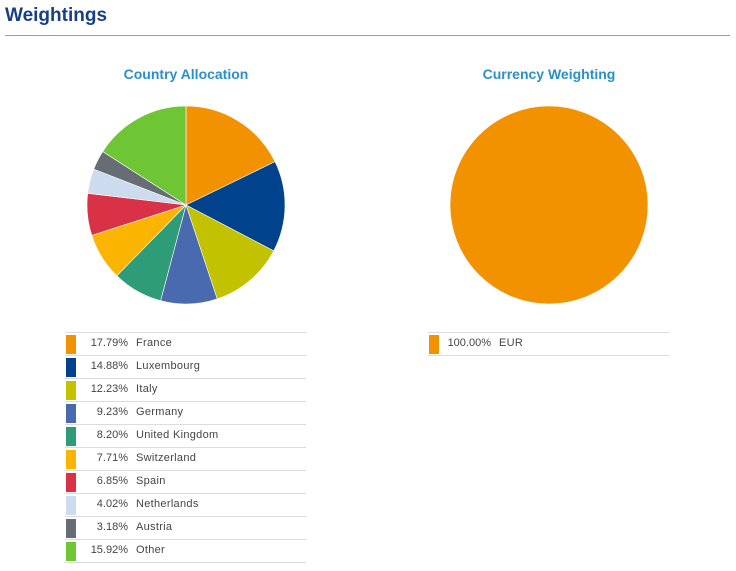  Describe the element at coordinates (185, 527) in the screenshot. I see `legend-item-austria: 3.18% Austria` at that location.